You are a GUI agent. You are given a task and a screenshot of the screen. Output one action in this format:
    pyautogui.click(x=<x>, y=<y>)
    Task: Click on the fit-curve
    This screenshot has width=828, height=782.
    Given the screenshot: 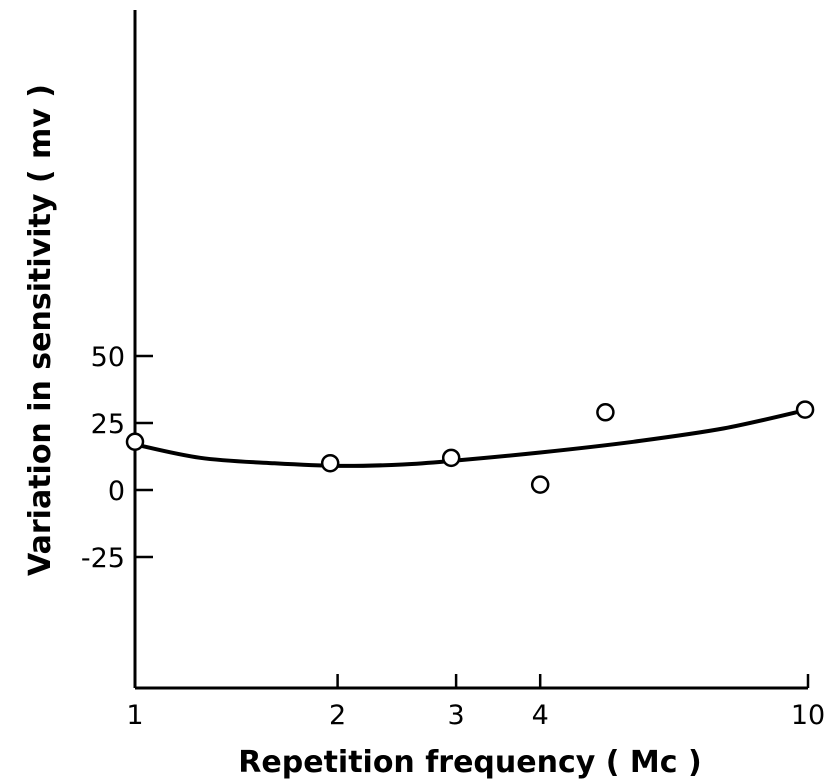 What is the action you would take?
    pyautogui.click(x=471, y=437)
    